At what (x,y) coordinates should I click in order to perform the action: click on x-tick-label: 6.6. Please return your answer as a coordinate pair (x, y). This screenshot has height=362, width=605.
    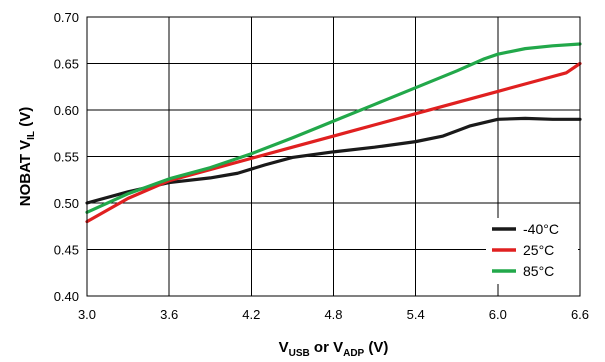
    Looking at the image, I should click on (580, 314).